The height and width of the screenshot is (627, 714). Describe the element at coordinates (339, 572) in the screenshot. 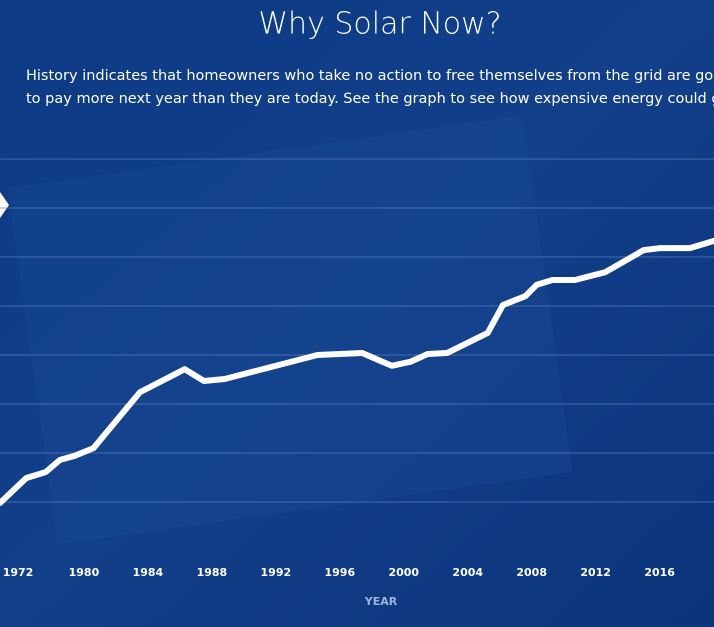

I see `x-tick-label: 1996` at that location.